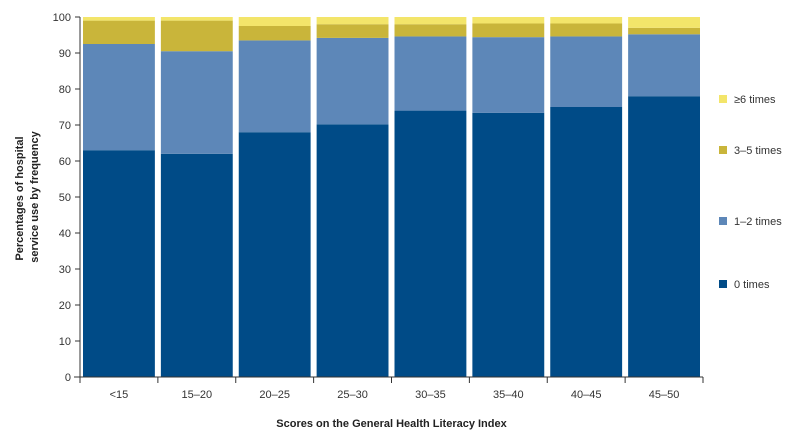 This screenshot has height=437, width=790. Describe the element at coordinates (20, 198) in the screenshot. I see `y-axis-title-line-1: Percentages of hospital` at that location.